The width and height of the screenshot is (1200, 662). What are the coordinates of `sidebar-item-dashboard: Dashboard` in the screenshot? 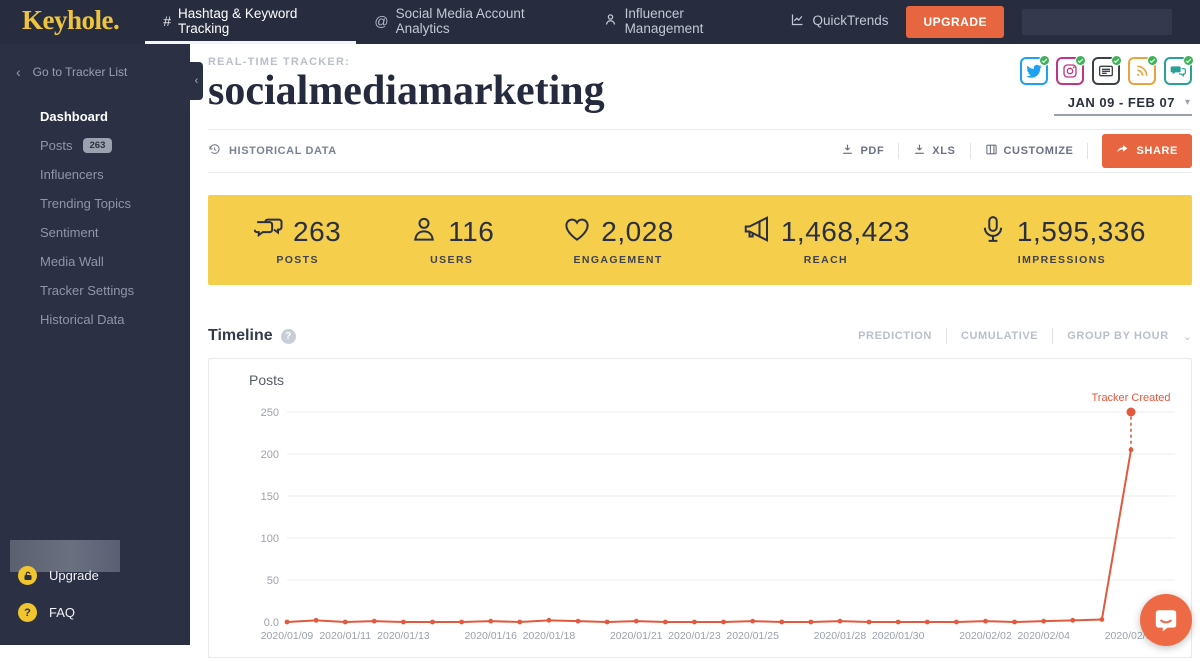 It's located at (95, 116).